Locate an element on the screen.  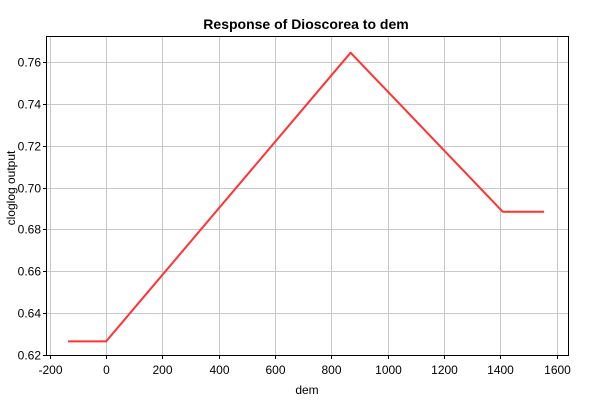
x-tick-label: 200 is located at coordinates (162, 370).